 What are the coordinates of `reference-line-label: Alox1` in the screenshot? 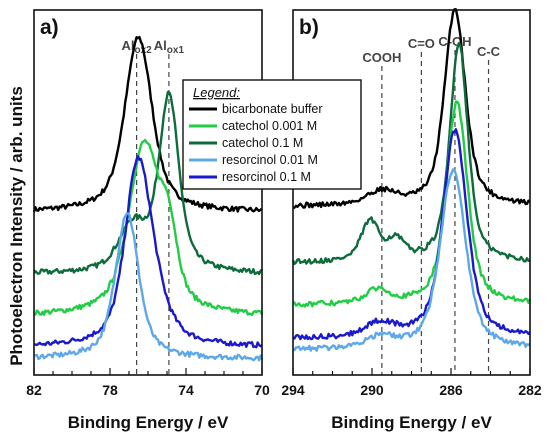 It's located at (169, 47).